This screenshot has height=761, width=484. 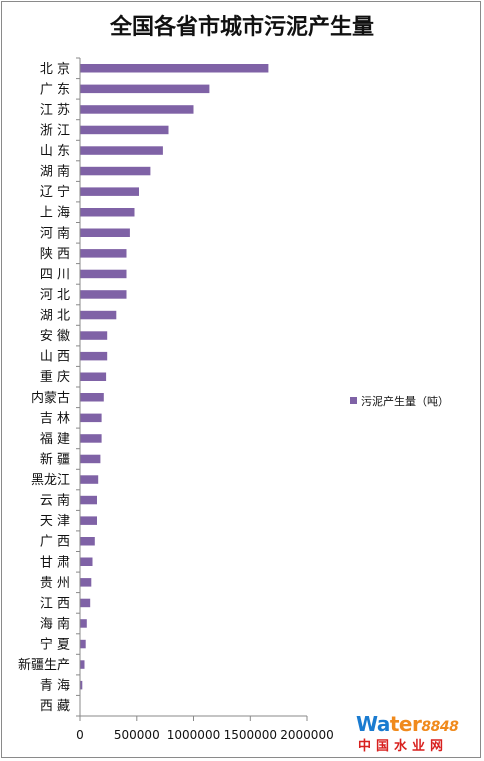 What do you see at coordinates (50, 398) in the screenshot?
I see `category-label-16: 内蒙古` at bounding box center [50, 398].